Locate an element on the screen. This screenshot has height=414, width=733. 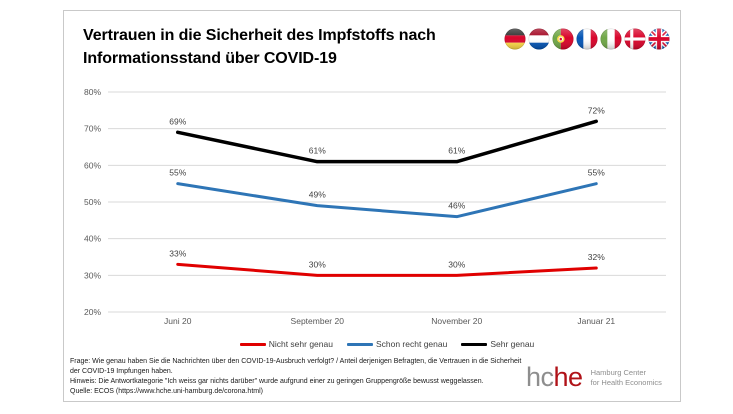
legend-item-nicht-sehr-genau: Nicht sehr genau is located at coordinates (286, 344).